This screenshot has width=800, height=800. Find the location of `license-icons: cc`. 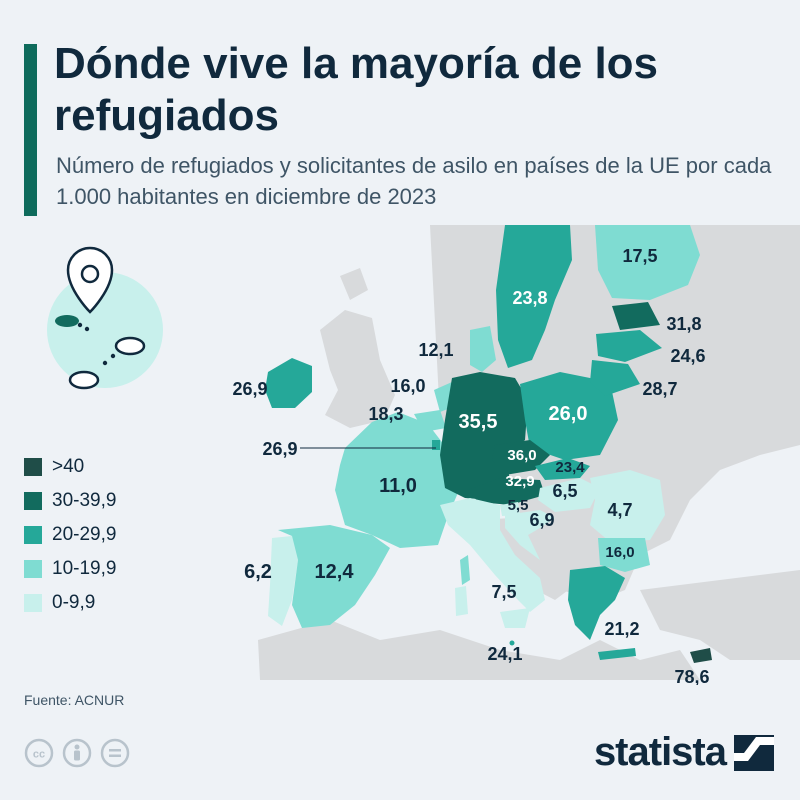

license-icons: cc is located at coordinates (77, 753).